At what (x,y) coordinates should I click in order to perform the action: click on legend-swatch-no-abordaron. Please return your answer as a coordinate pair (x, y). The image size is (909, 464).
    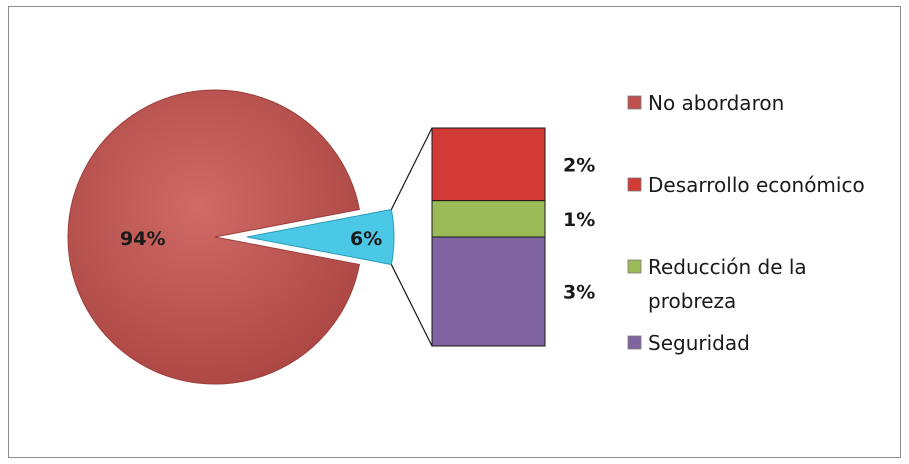
    Looking at the image, I should click on (634, 102).